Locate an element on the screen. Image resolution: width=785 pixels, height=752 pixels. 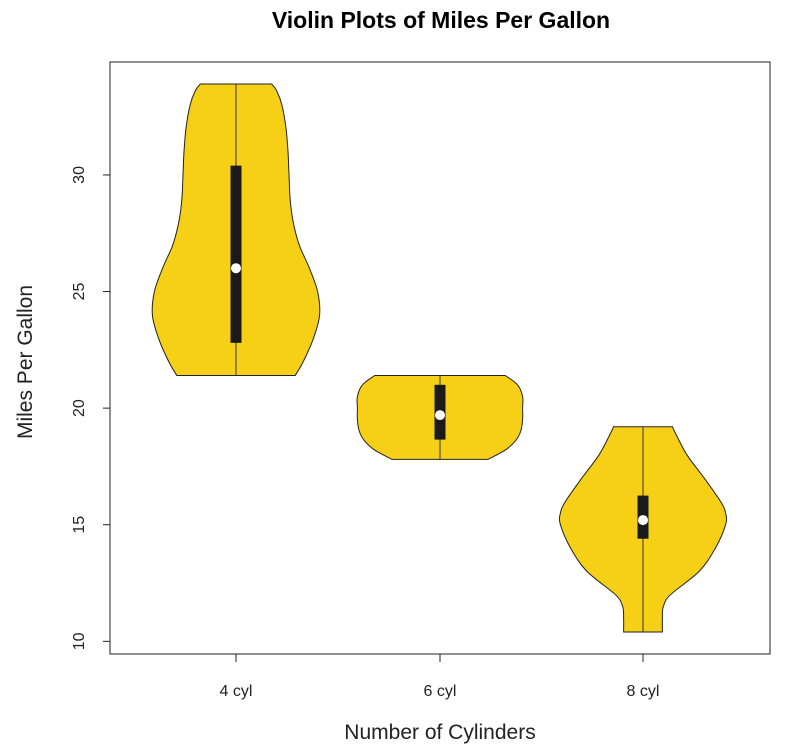
y-tick-label: 15 is located at coordinates (79, 525).